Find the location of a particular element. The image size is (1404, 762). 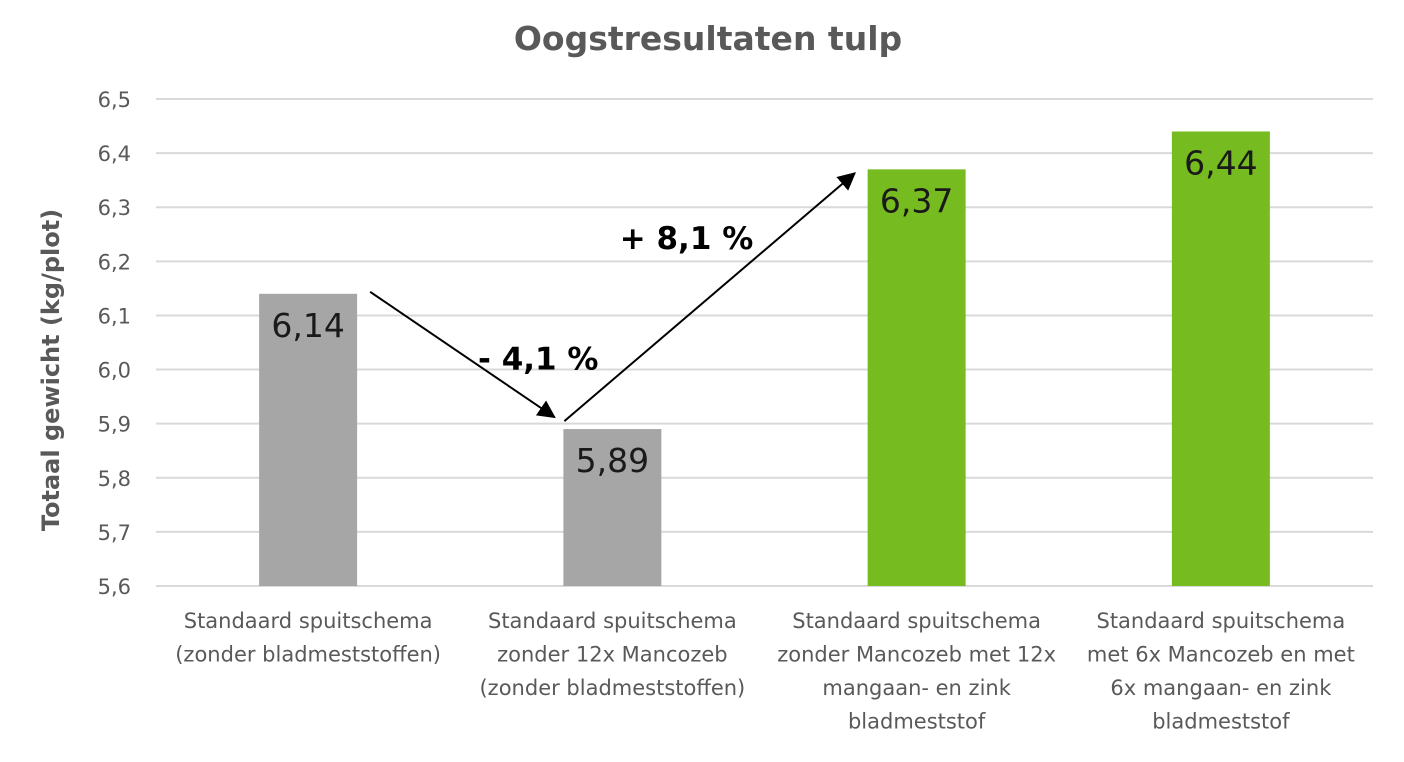

annotations: - 4,1 % + 8,1 % is located at coordinates (612, 297).